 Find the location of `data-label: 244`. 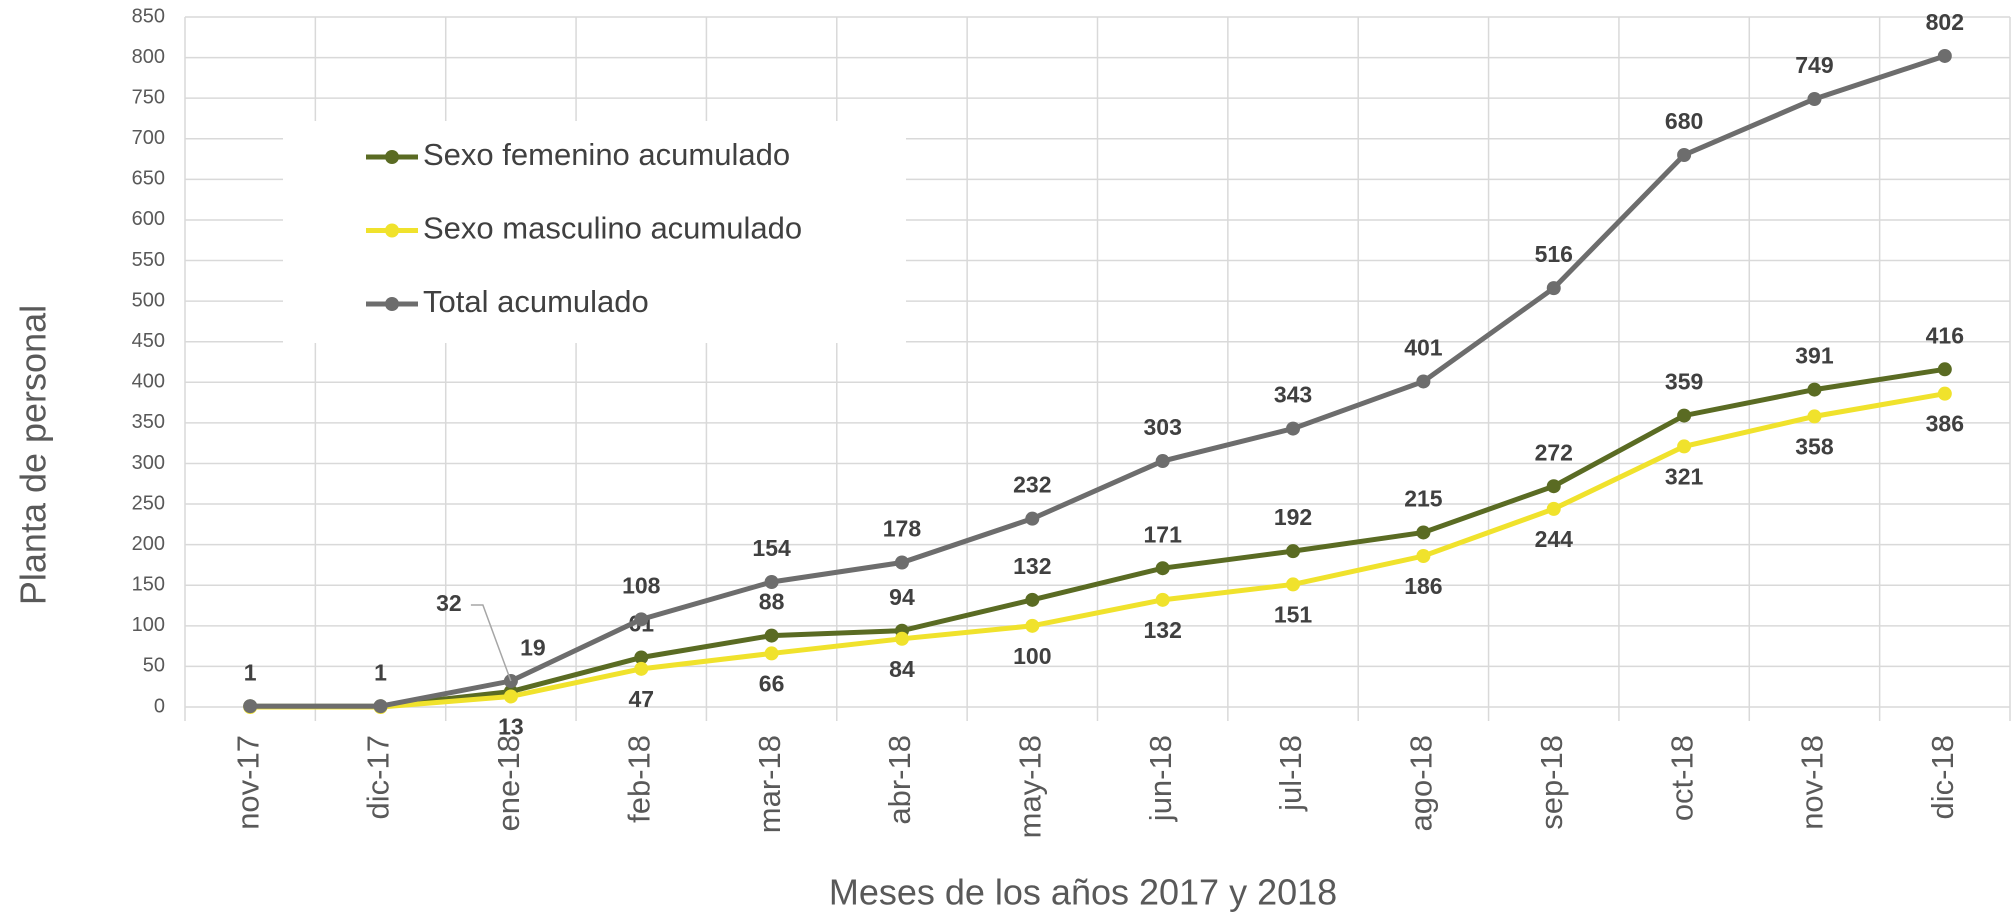

data-label: 244 is located at coordinates (1554, 539).